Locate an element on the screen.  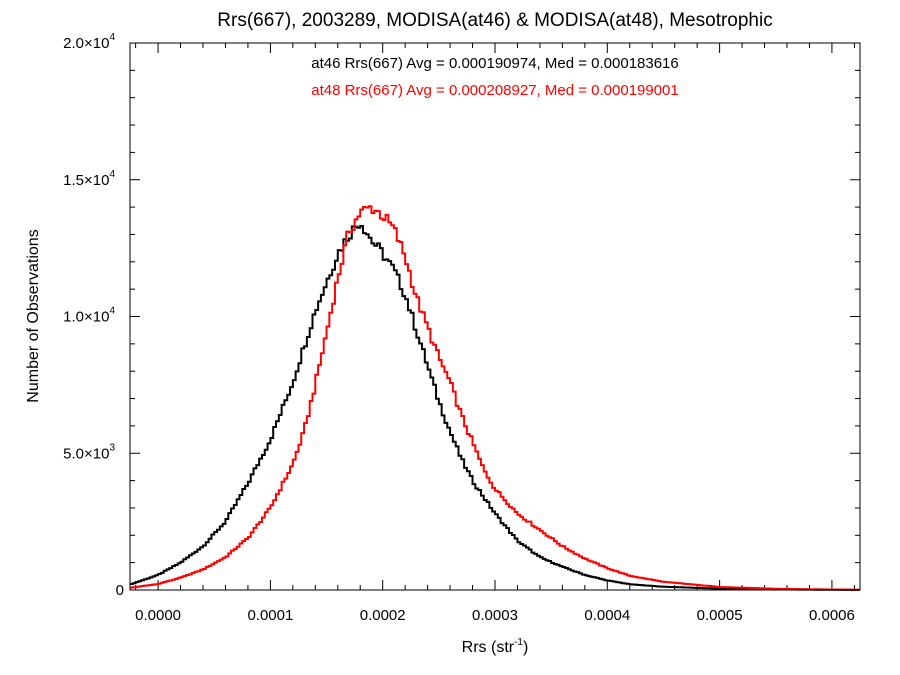
x-tick-label: 0.0005 is located at coordinates (720, 615).